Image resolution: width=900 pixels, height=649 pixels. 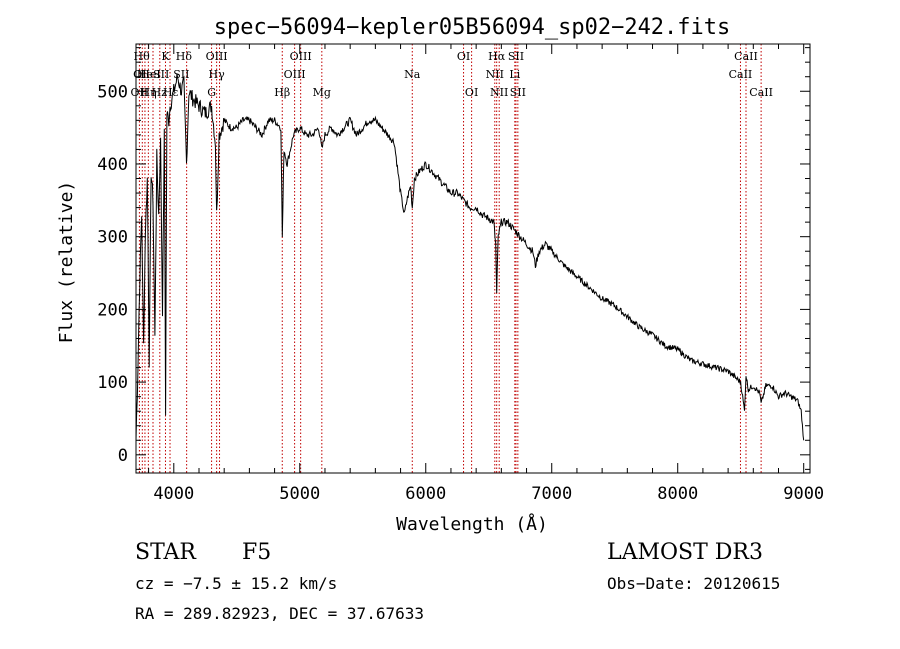 What do you see at coordinates (112, 383) in the screenshot?
I see `y-tick-label: 100` at bounding box center [112, 383].